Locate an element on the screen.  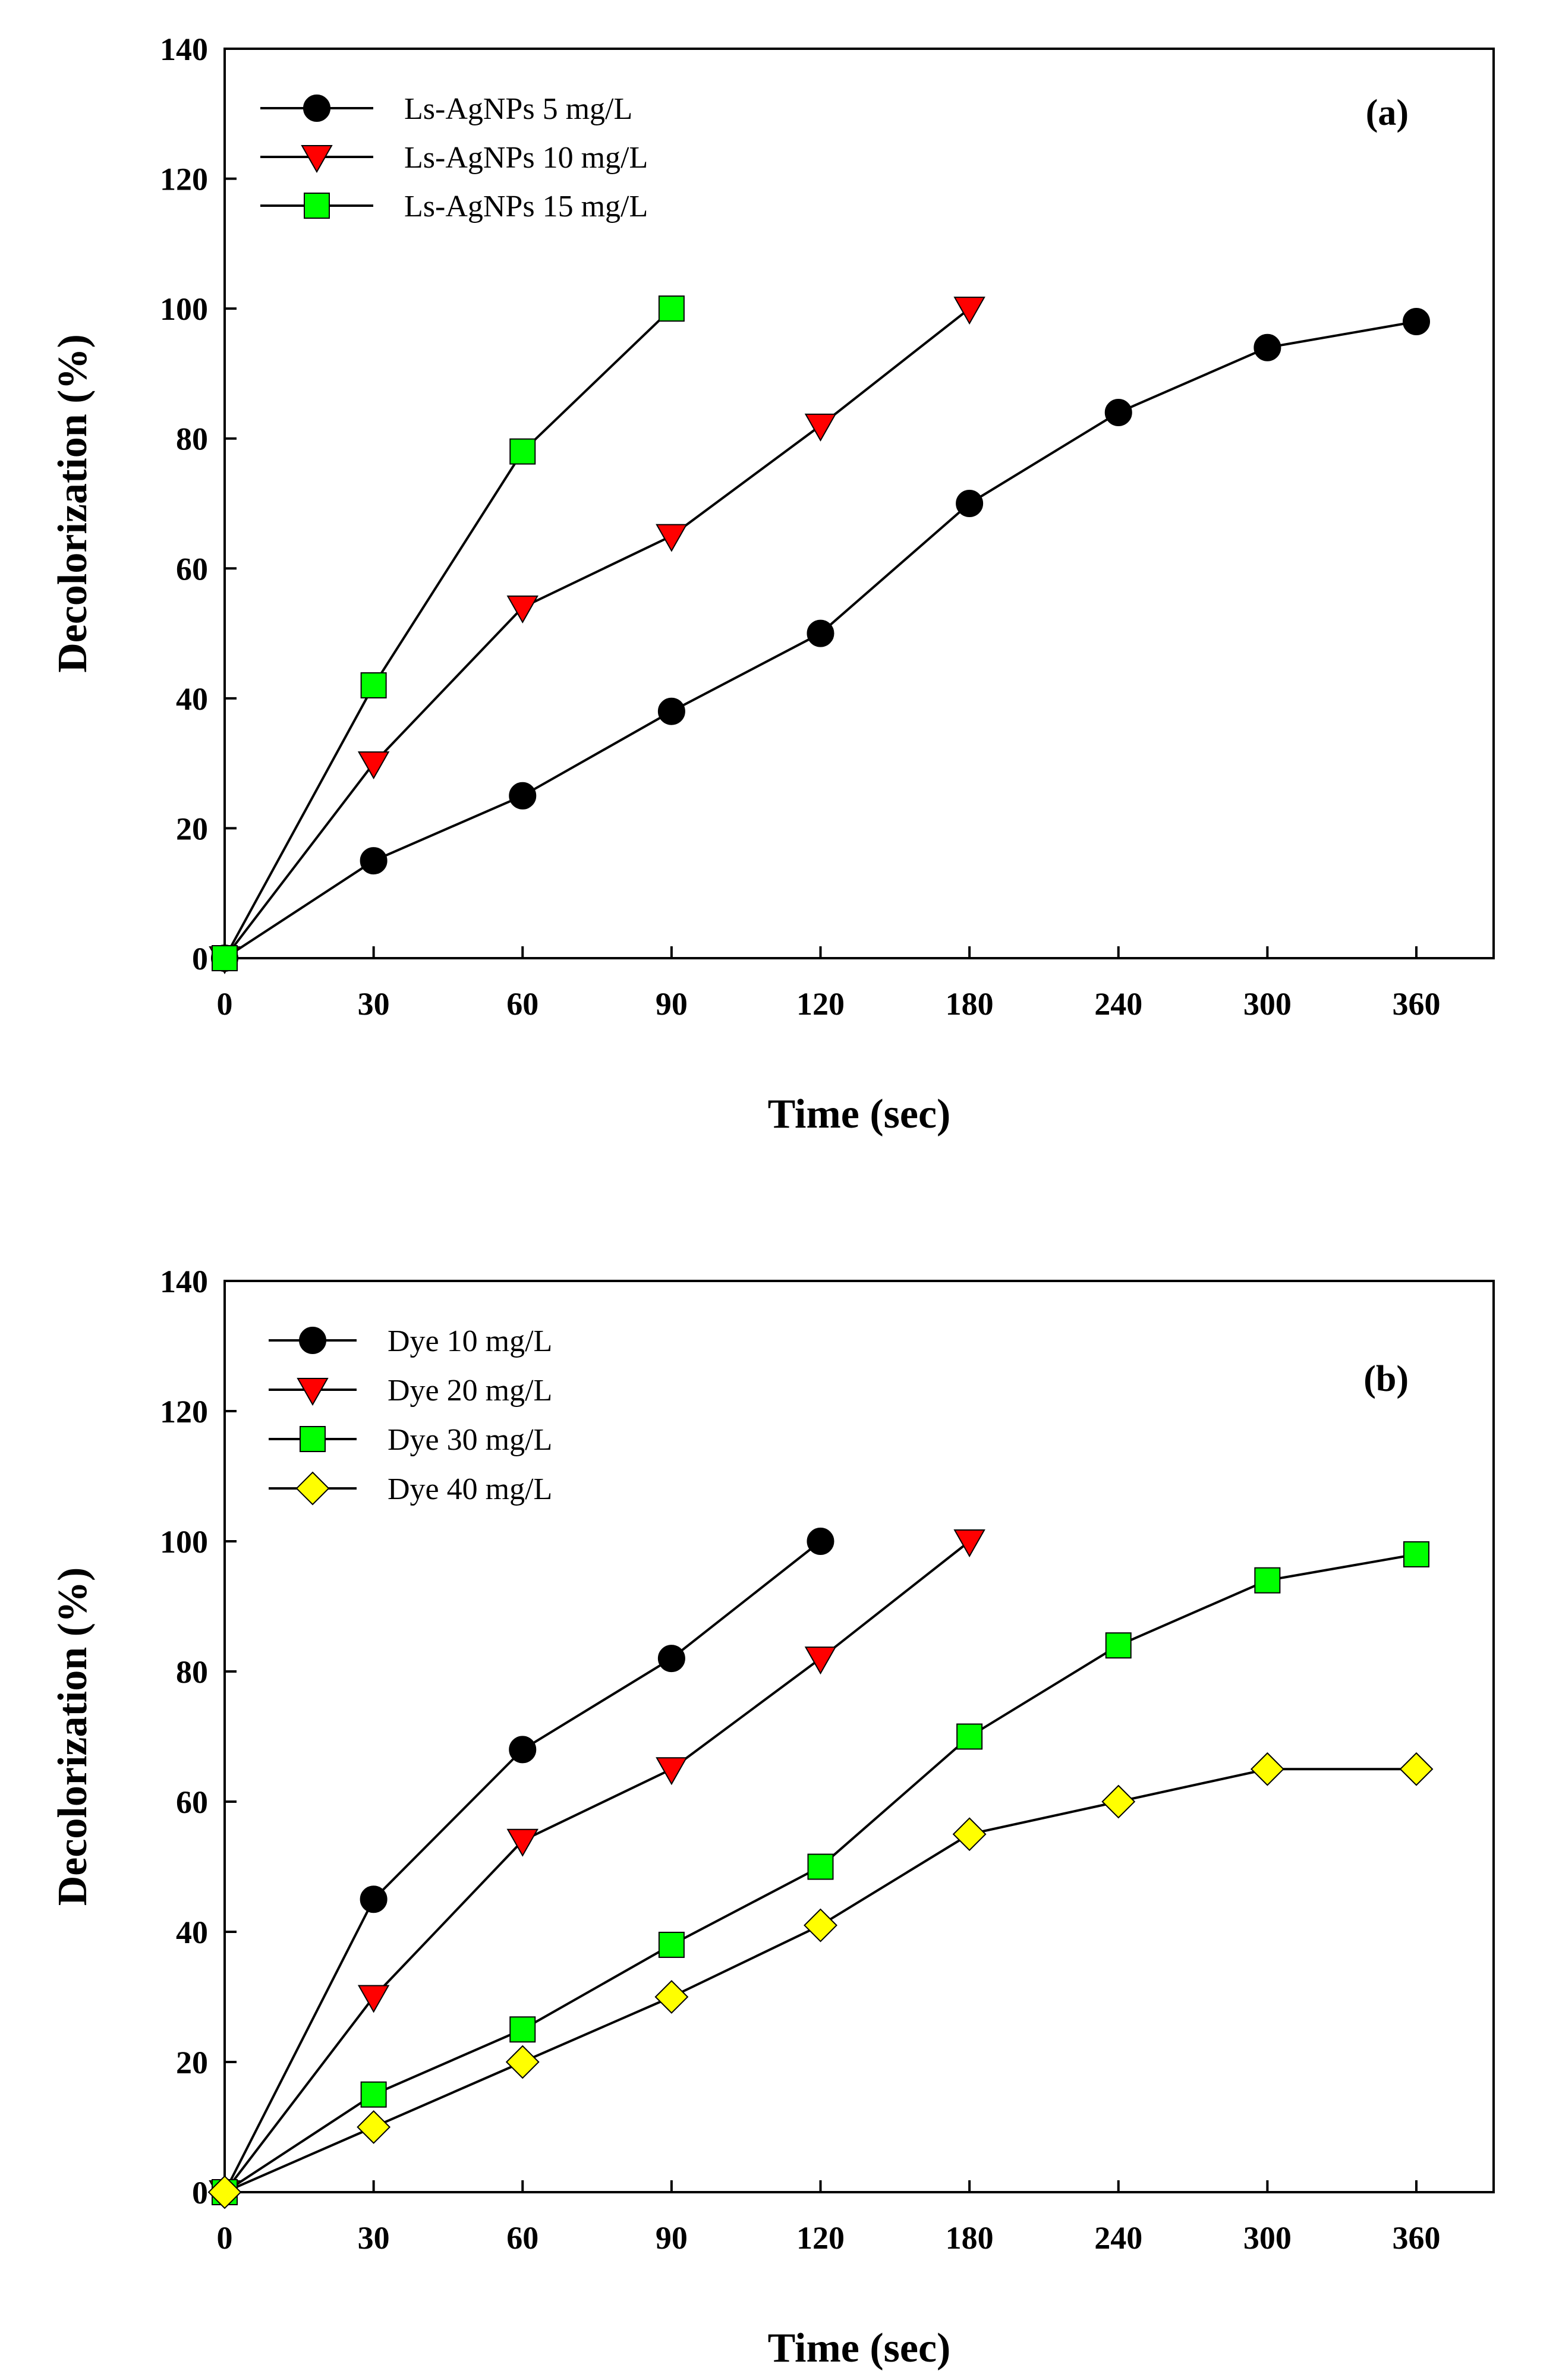
legend-label: Ls-AgNPs 10 mg/L is located at coordinates (526, 158).